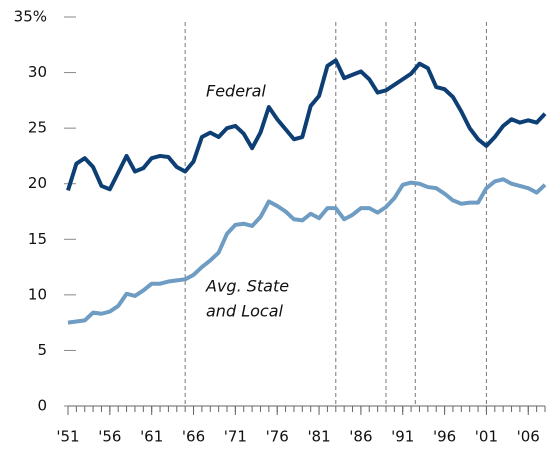  I want to click on x-tick-label: '96, so click(444, 437).